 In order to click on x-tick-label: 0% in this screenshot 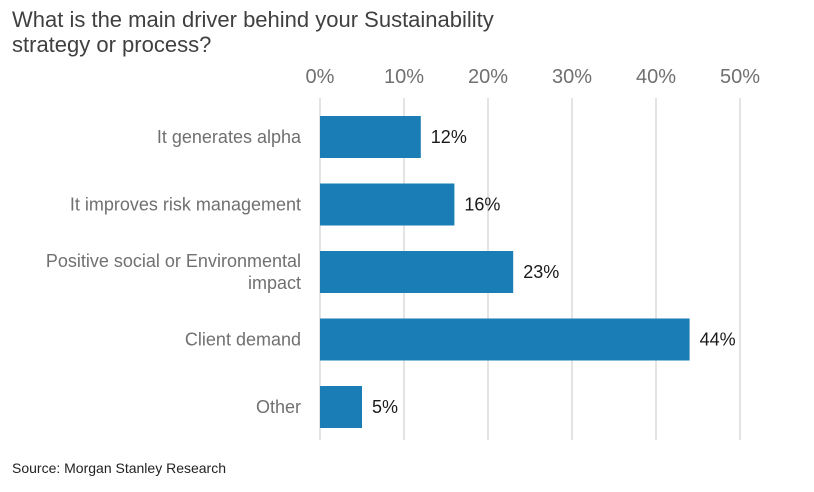, I will do `click(320, 77)`.